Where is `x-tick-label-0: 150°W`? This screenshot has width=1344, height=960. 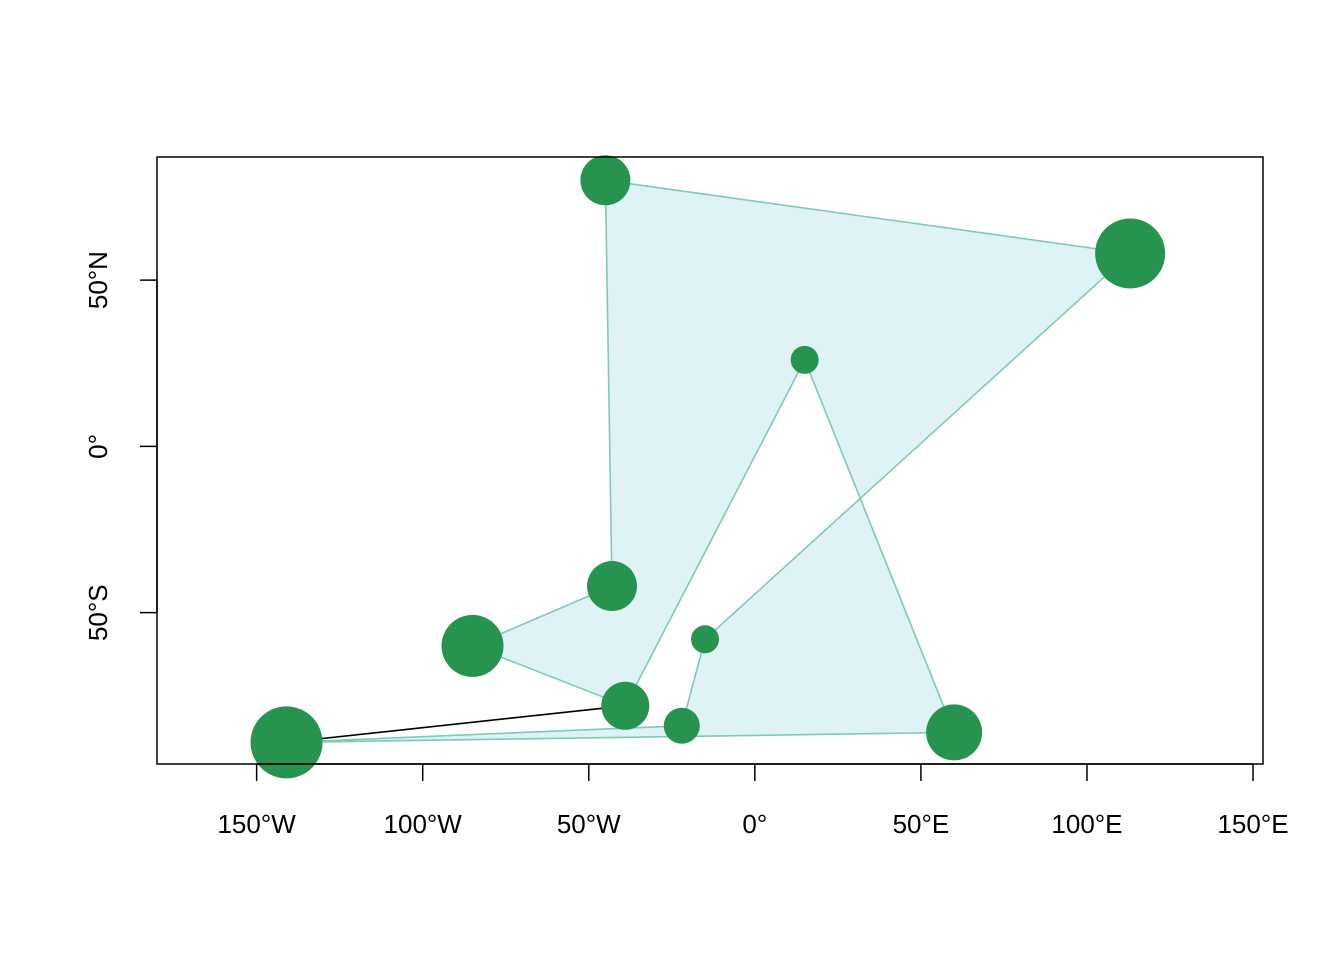
x-tick-label-0: 150°W is located at coordinates (256, 824).